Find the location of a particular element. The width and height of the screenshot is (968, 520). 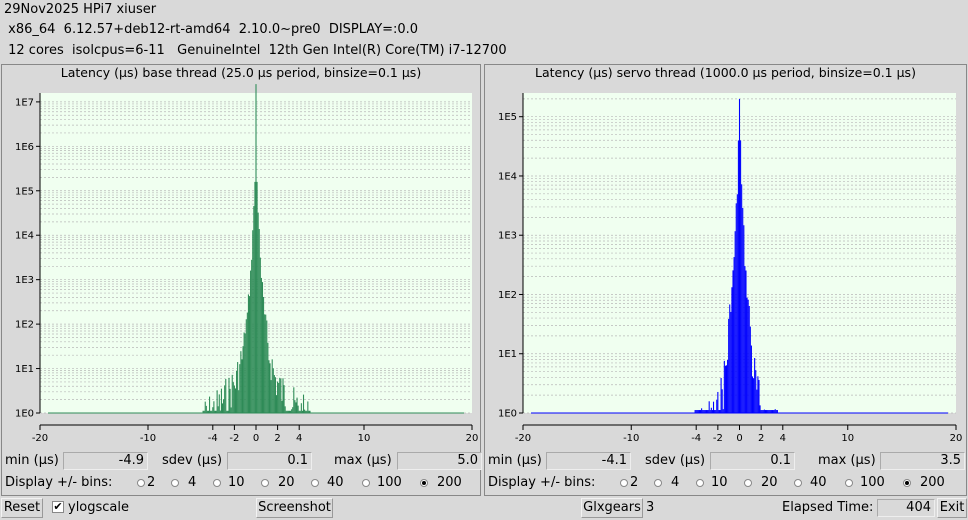

bins-radio-10-label: 10 is located at coordinates (236, 482).